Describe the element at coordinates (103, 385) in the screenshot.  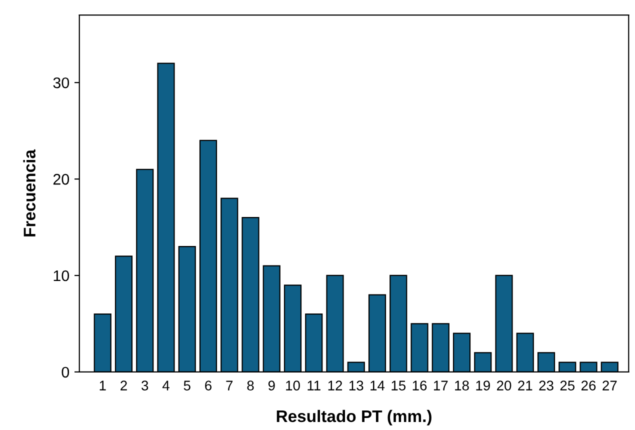
I see `x-tick-label: 1` at that location.